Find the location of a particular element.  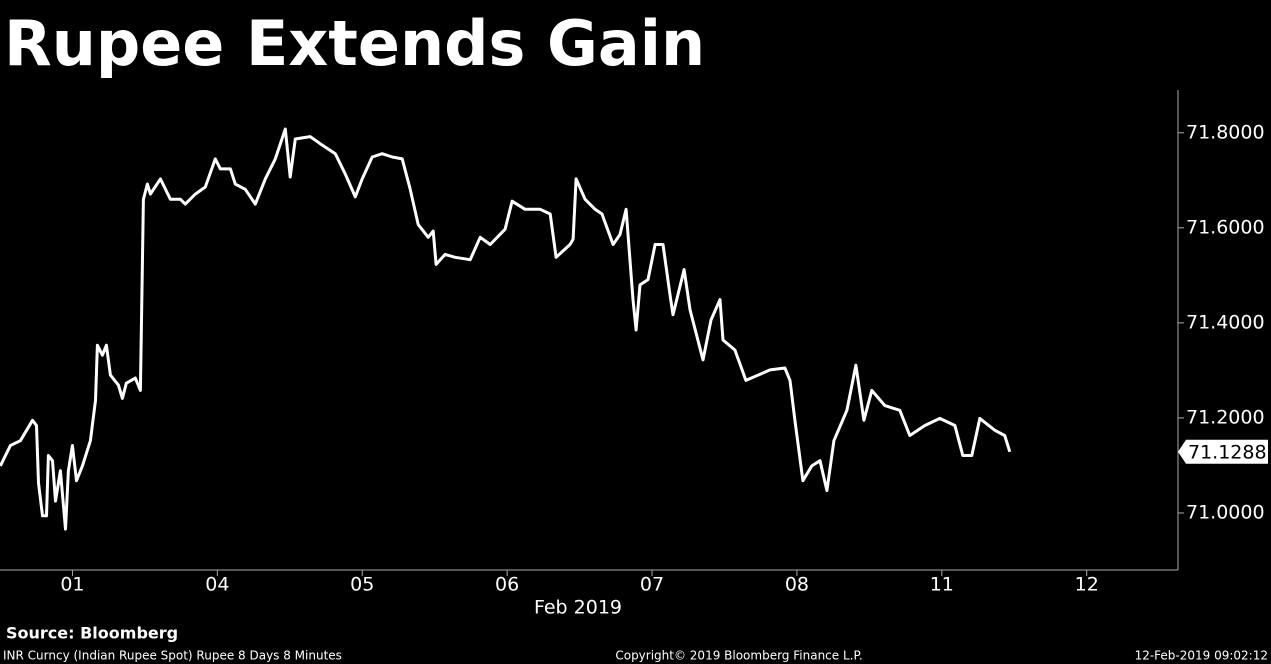

x-axis-label: Feb 2019 is located at coordinates (578, 608).